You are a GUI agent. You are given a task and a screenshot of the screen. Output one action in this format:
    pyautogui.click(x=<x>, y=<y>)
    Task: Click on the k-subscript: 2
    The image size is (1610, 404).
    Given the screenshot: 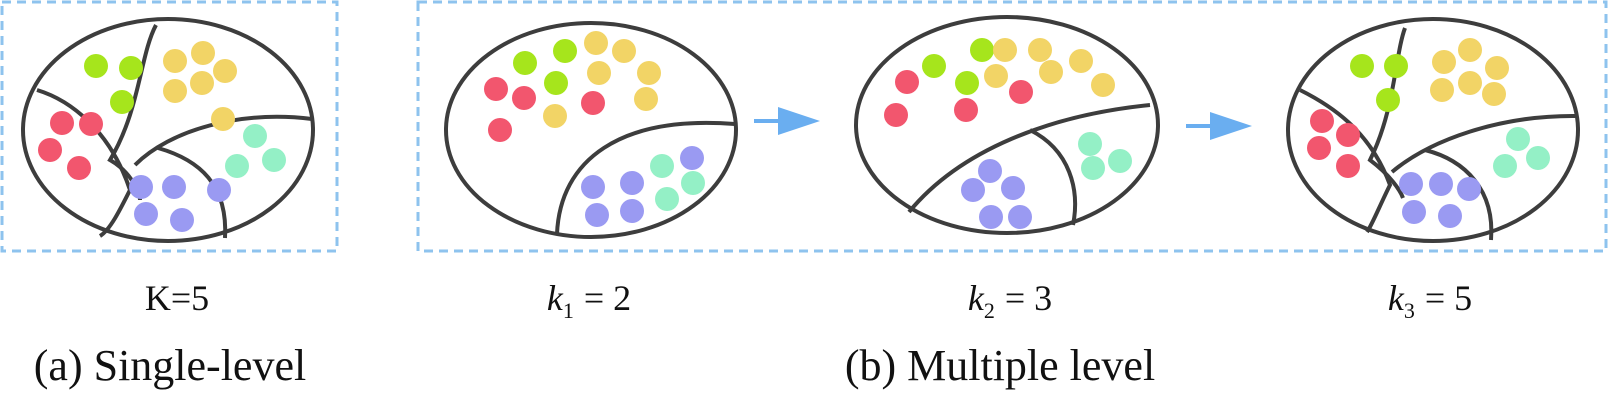 What is the action you would take?
    pyautogui.click(x=989, y=310)
    